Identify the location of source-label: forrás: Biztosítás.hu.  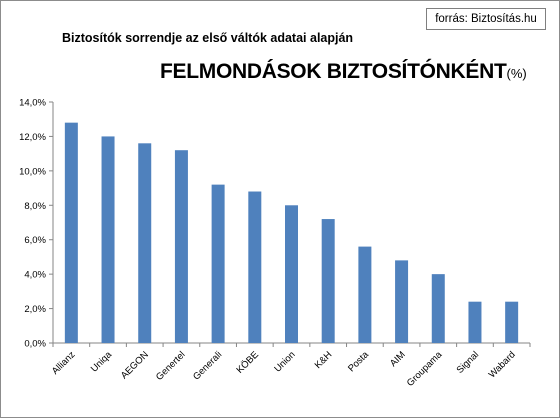
(486, 19).